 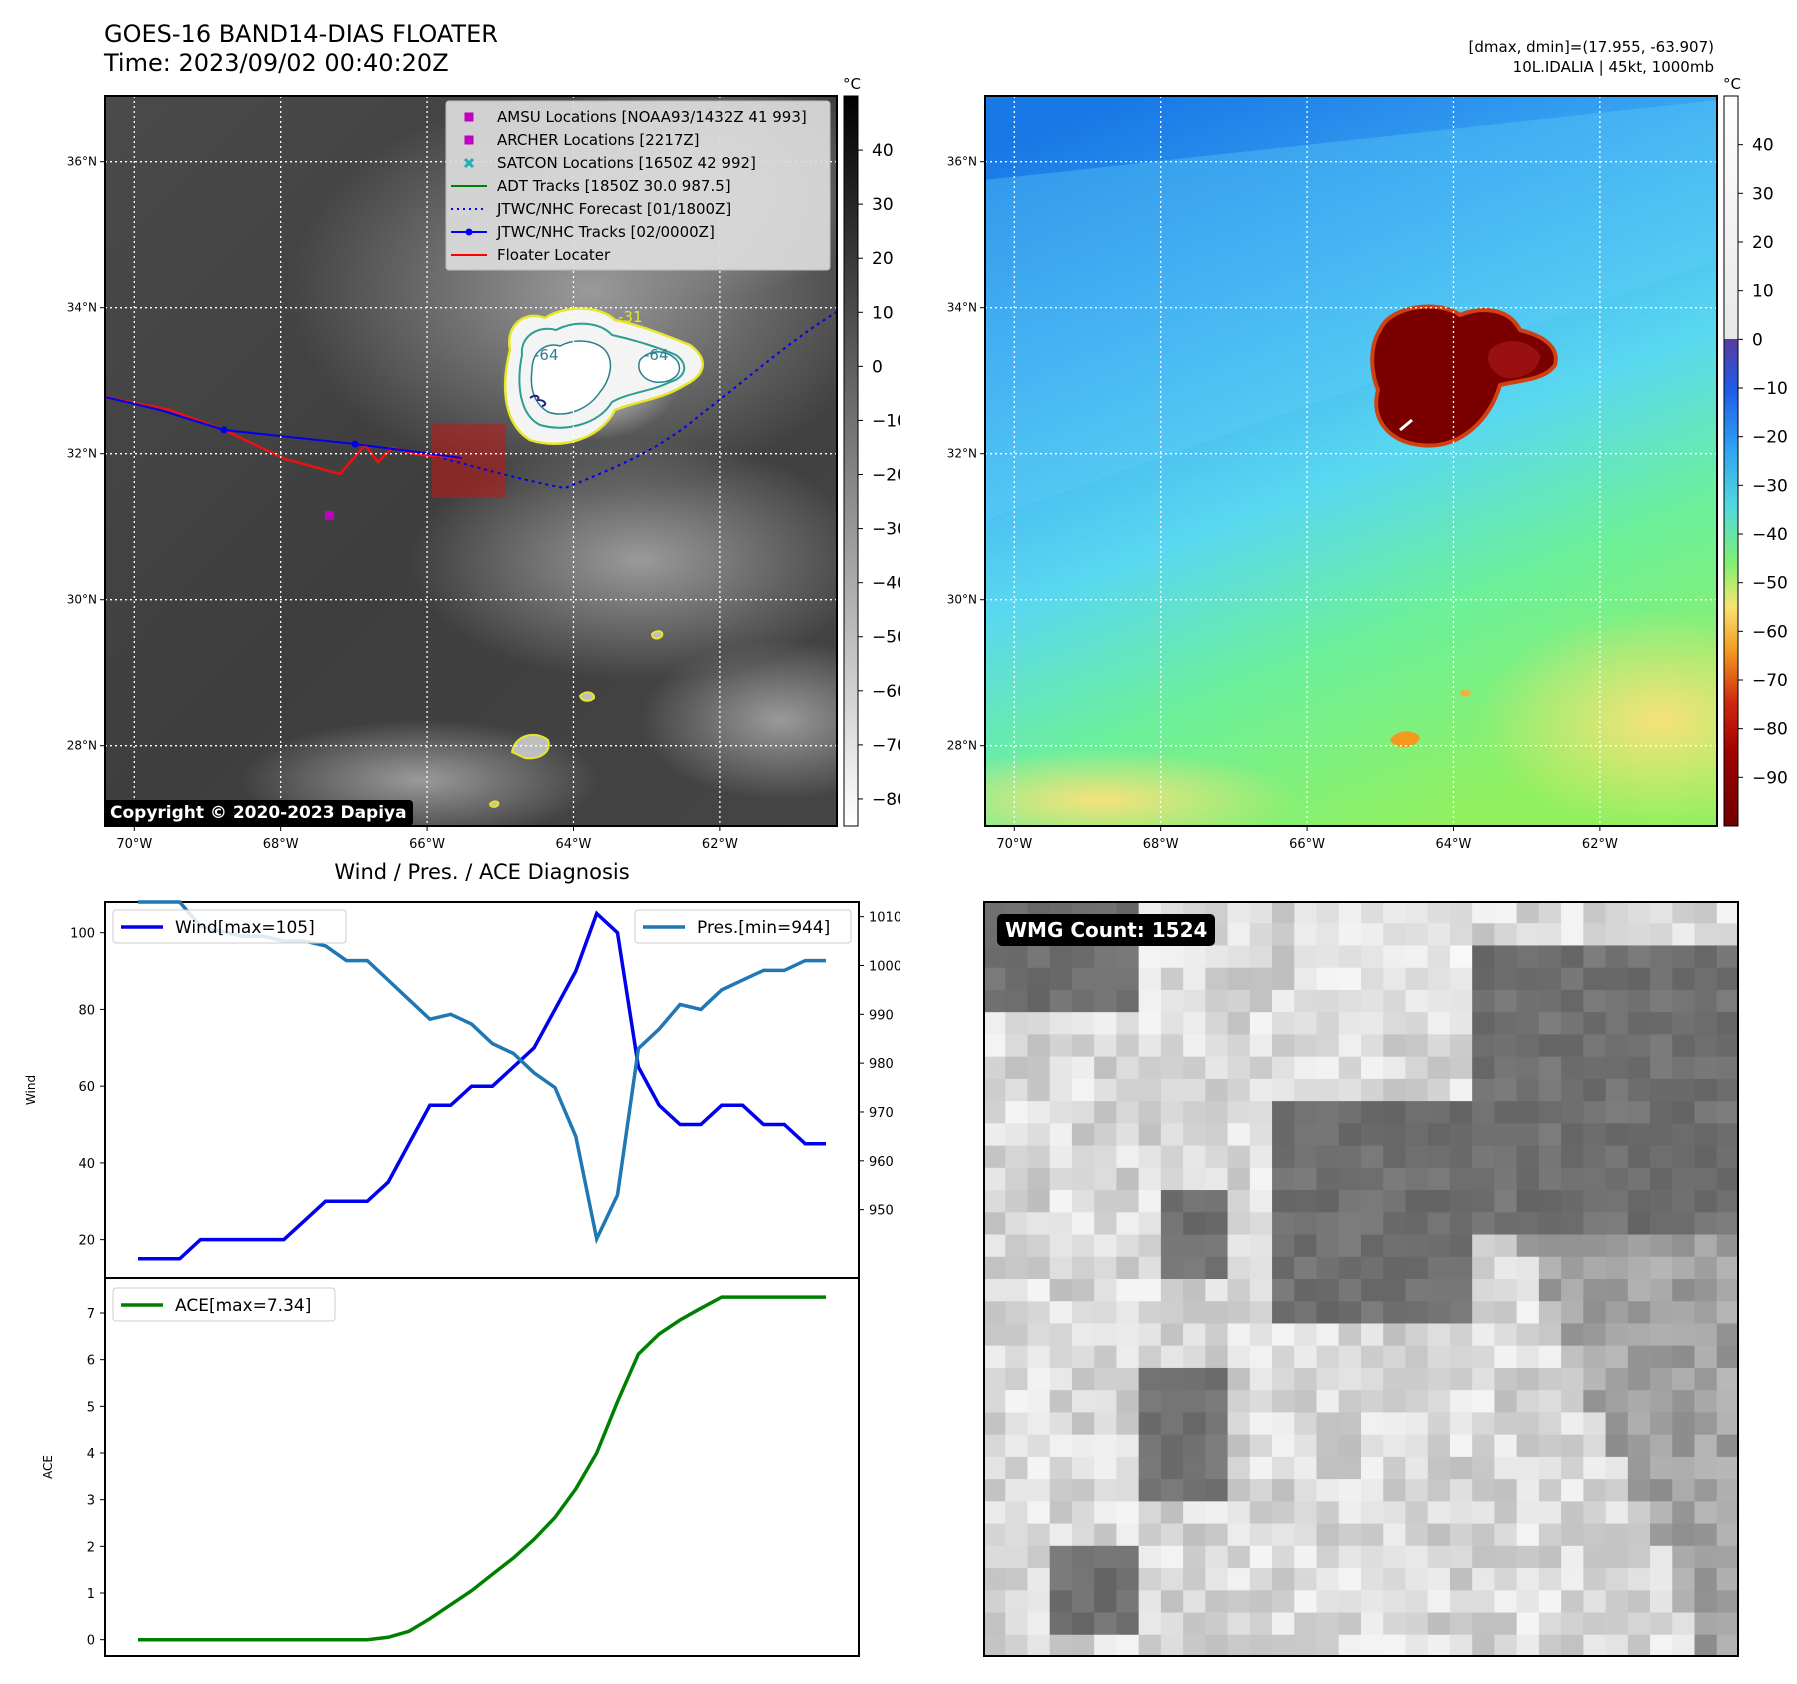 I want to click on pressure-legend-box, so click(x=743, y=926).